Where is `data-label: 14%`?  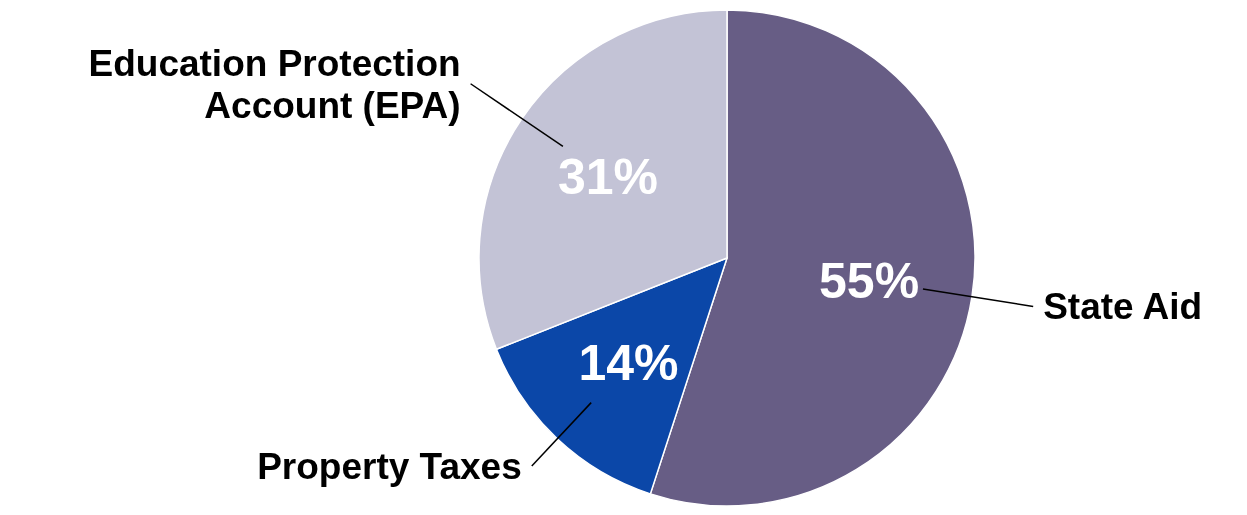
data-label: 14% is located at coordinates (628, 362).